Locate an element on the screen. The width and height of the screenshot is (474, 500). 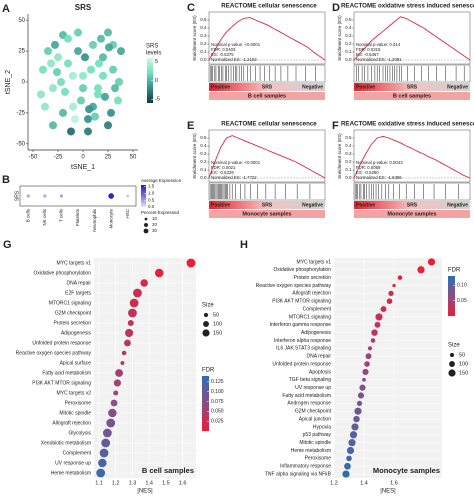
panel-letter: E is located at coordinates (190, 126).